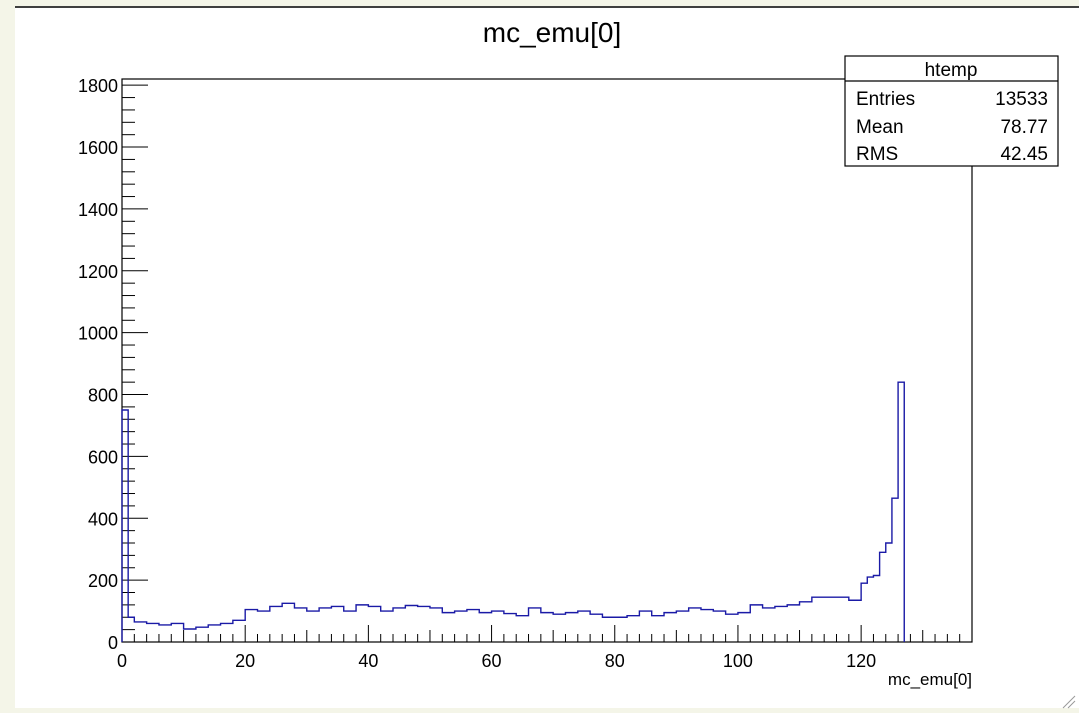 Image resolution: width=1079 pixels, height=713 pixels. What do you see at coordinates (877, 154) in the screenshot?
I see `stats-rms-label: RMS` at bounding box center [877, 154].